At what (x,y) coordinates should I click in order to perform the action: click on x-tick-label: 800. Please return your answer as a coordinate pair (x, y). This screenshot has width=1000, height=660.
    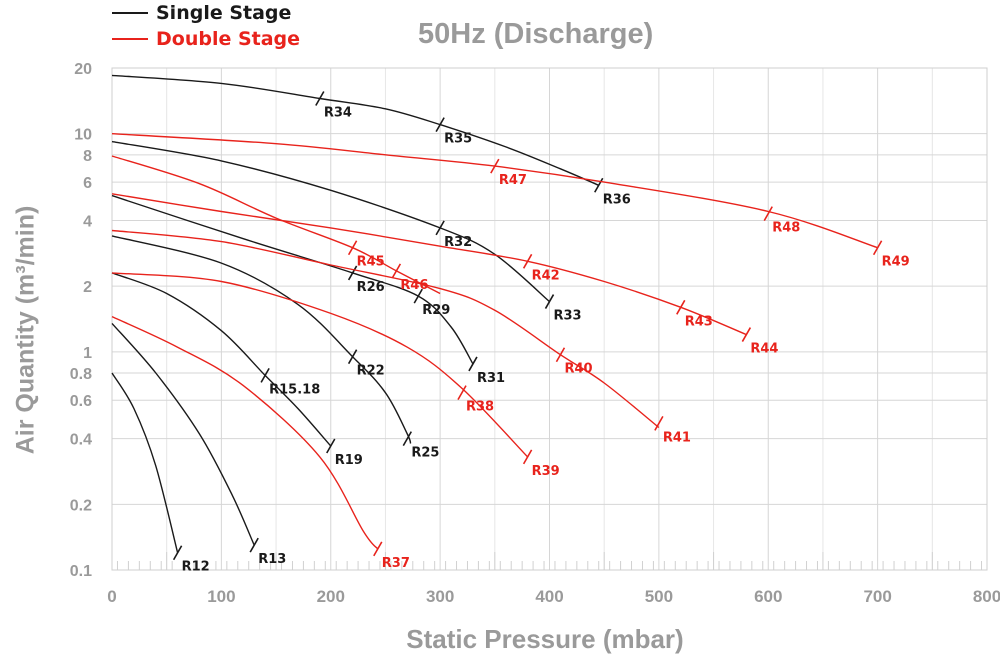
    Looking at the image, I should click on (986, 596).